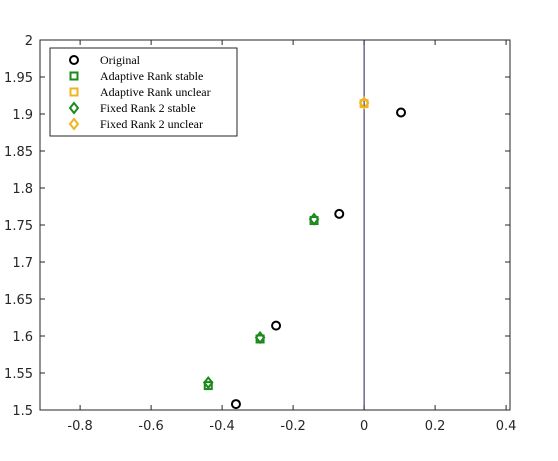 The width and height of the screenshot is (558, 461). What do you see at coordinates (151, 124) in the screenshot?
I see `legend-label: Fixed Rank 2 unclear` at bounding box center [151, 124].